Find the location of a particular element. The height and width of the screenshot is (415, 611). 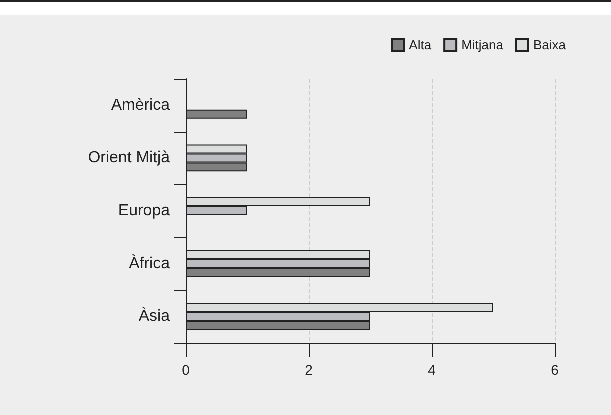

y-tick-label: Àfrica is located at coordinates (149, 263).